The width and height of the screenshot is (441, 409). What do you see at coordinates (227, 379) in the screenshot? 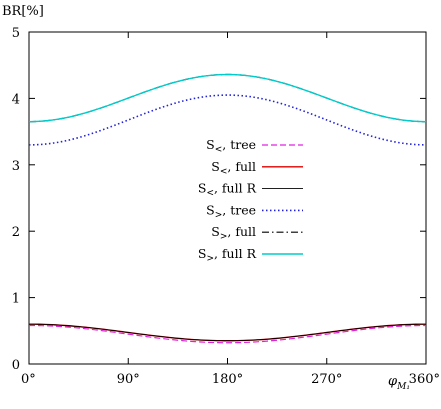
I see `x-tick-label: 180°` at bounding box center [227, 379].